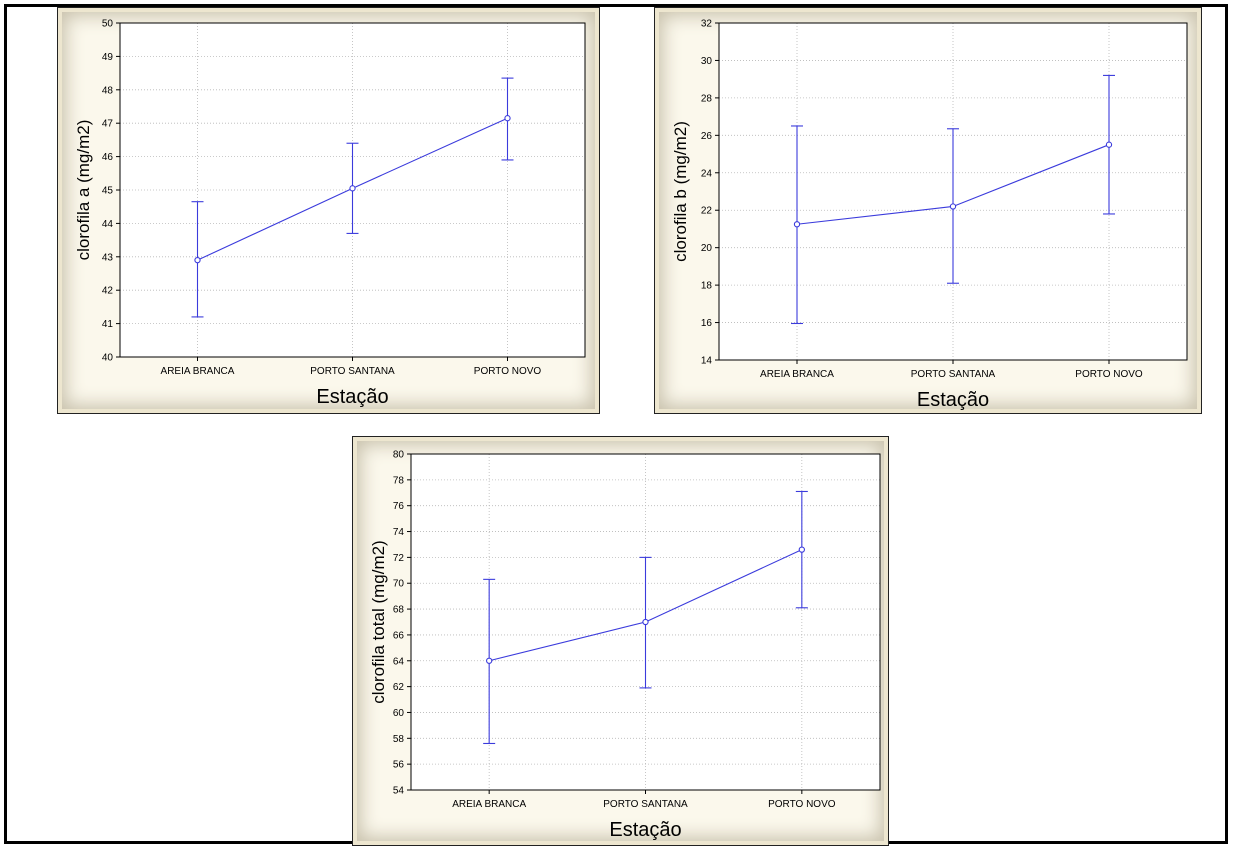 This screenshot has width=1234, height=848. I want to click on y-tick-label: 43, so click(108, 257).